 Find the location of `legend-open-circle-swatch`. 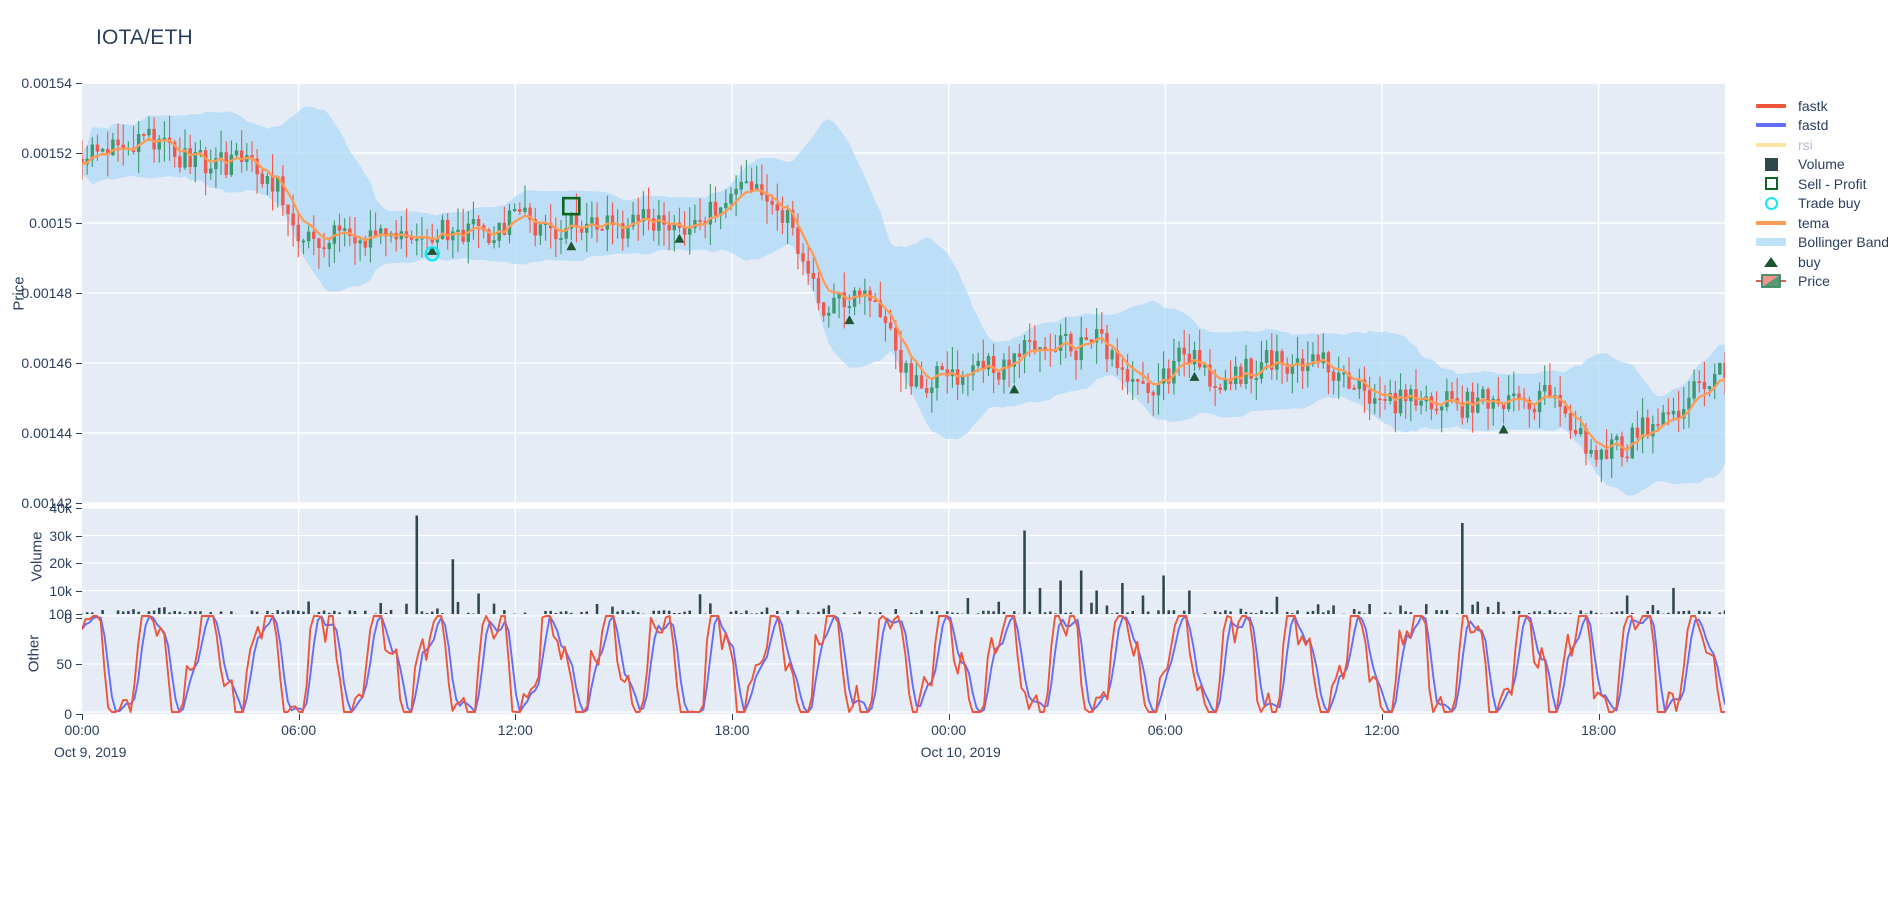

legend-open-circle-swatch is located at coordinates (1771, 203).